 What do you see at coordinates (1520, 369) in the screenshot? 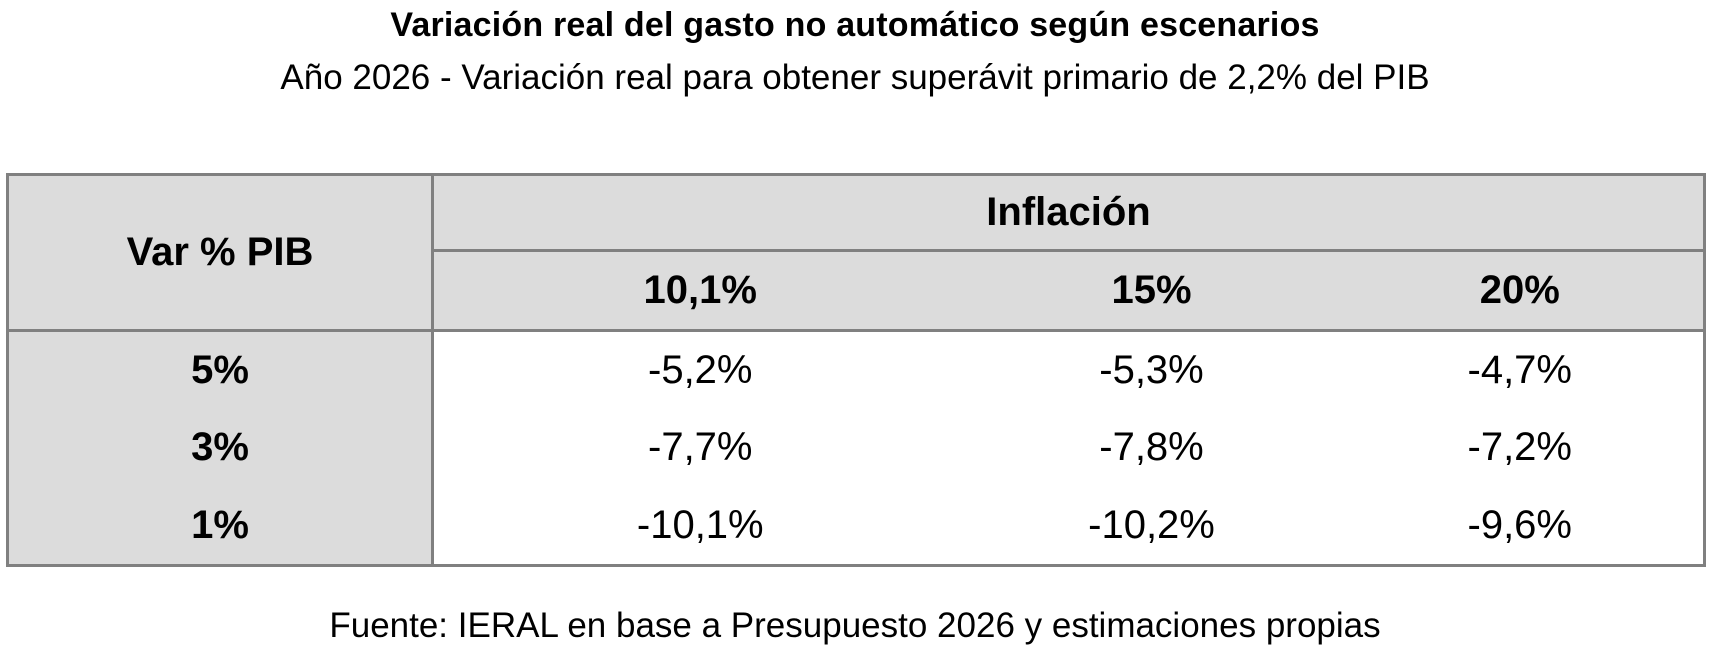
I see `value-cell: -4,7%` at bounding box center [1520, 369].